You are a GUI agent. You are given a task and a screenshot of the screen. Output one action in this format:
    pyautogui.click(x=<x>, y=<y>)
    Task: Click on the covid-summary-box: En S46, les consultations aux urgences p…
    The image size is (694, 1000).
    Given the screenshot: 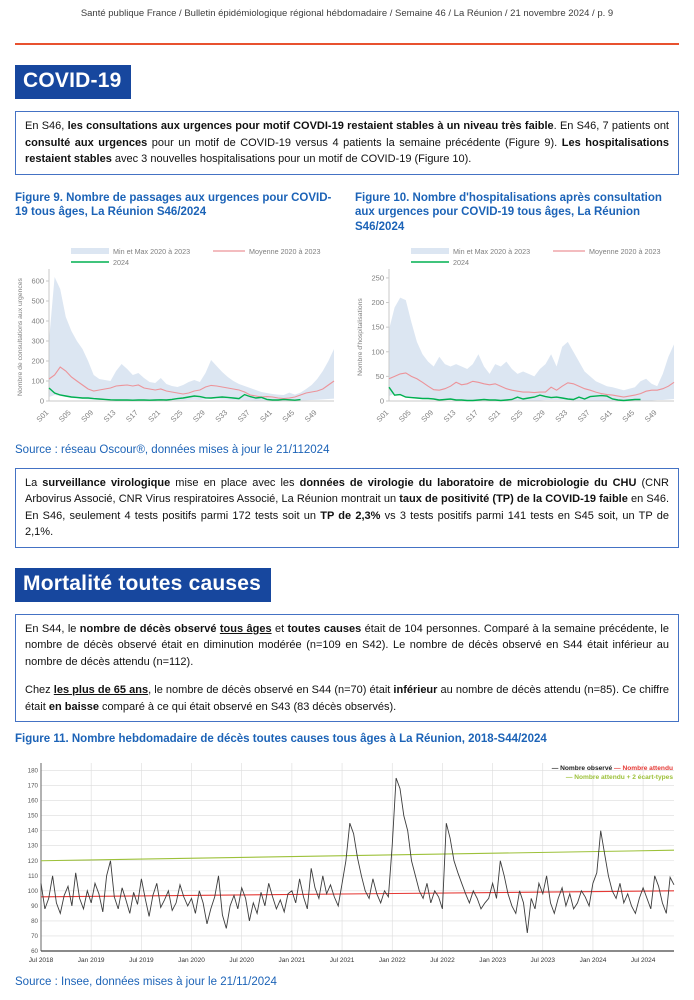 What is the action you would take?
    pyautogui.click(x=347, y=143)
    